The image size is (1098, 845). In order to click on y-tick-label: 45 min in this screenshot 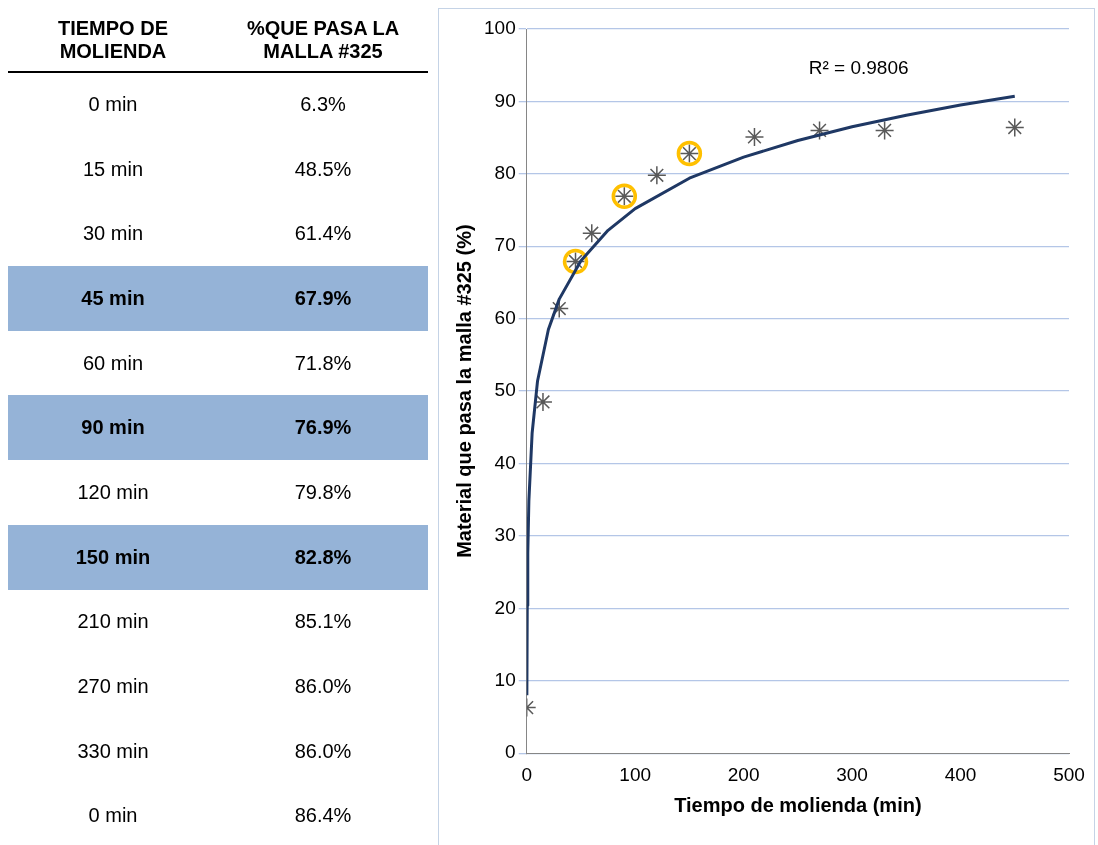, I will do `click(113, 297)`.